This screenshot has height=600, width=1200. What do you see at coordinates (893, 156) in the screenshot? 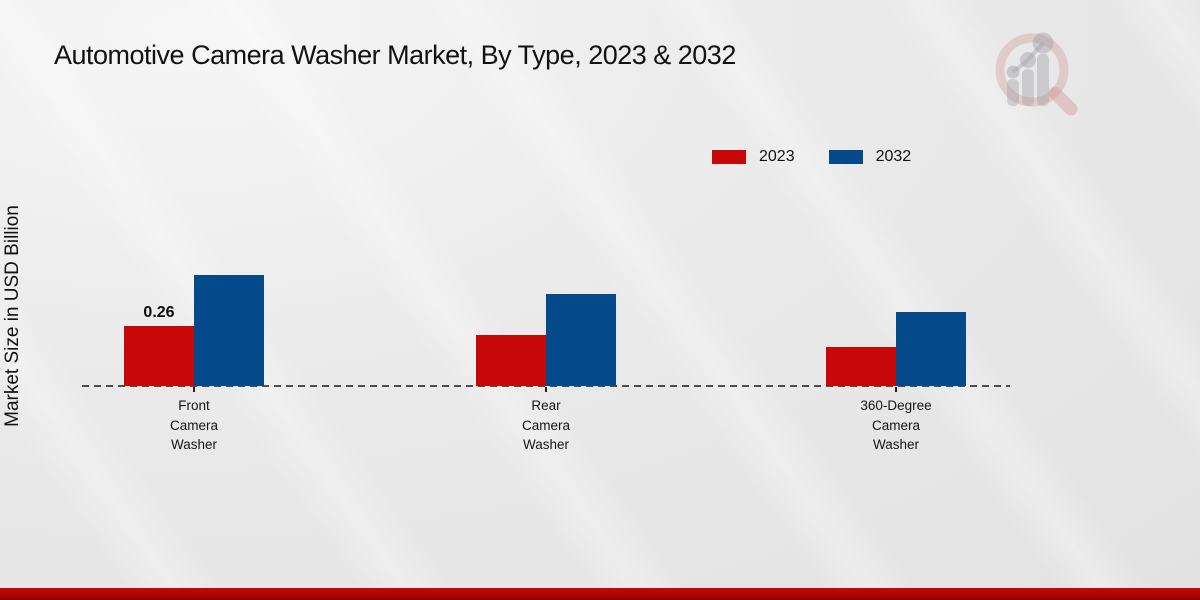
I see `legend-label-2032: 2032` at bounding box center [893, 156].